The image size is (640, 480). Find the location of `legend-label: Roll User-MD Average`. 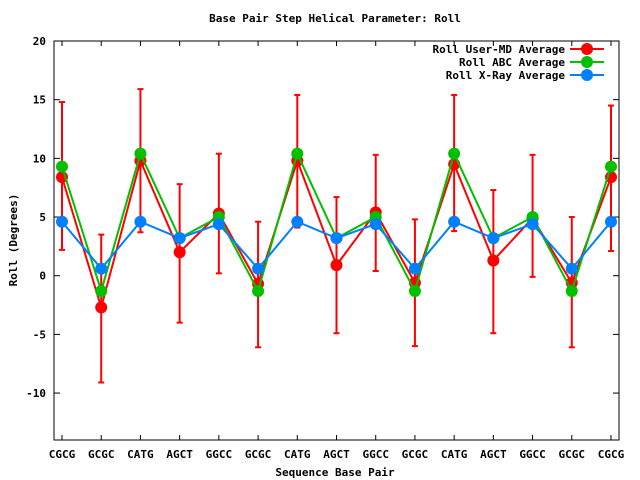

legend-label: Roll User-MD Average is located at coordinates (499, 49).